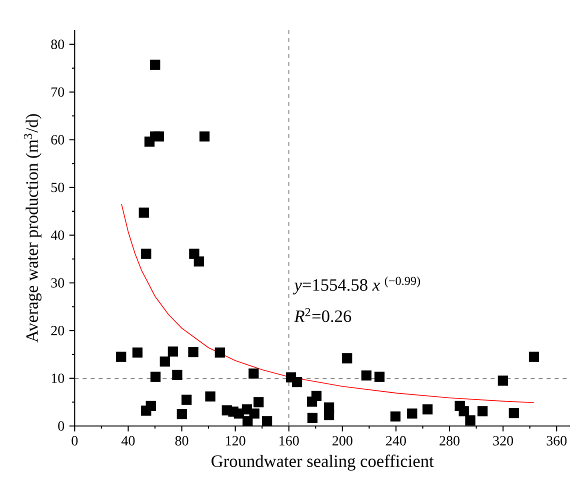  Describe the element at coordinates (356, 285) in the screenshot. I see `annotation: y=1554.58 x $^{(−0.99)}$` at that location.